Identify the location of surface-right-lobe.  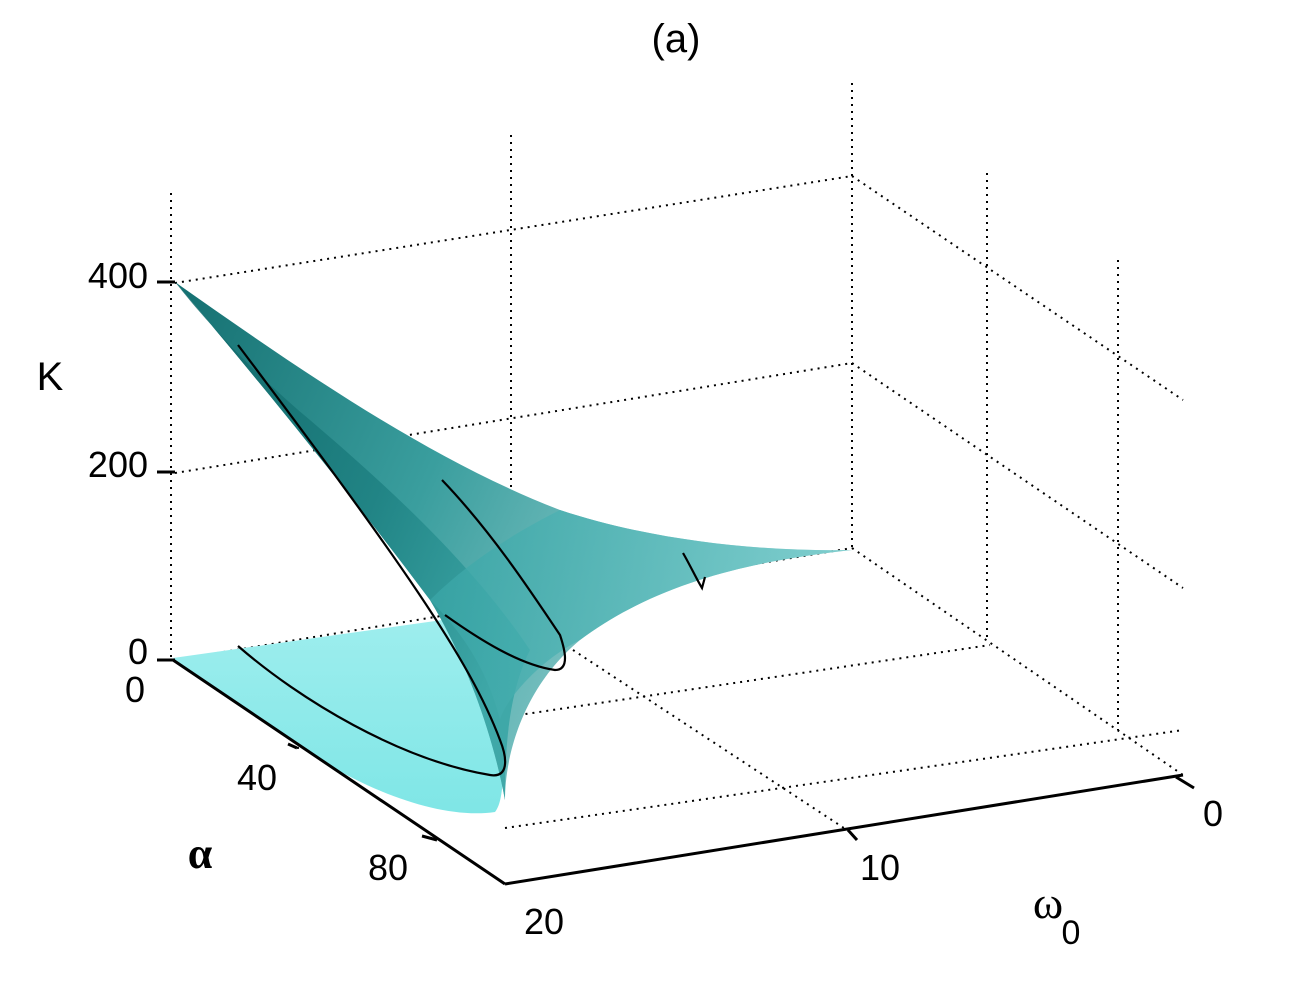
(641, 615).